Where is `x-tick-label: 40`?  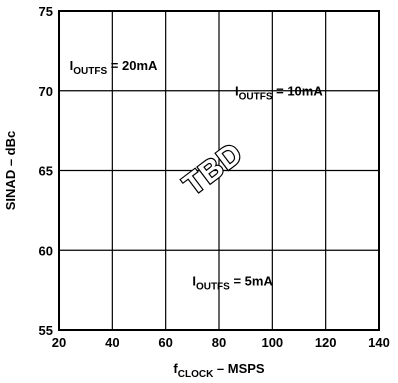 x-tick-label: 40 is located at coordinates (112, 342).